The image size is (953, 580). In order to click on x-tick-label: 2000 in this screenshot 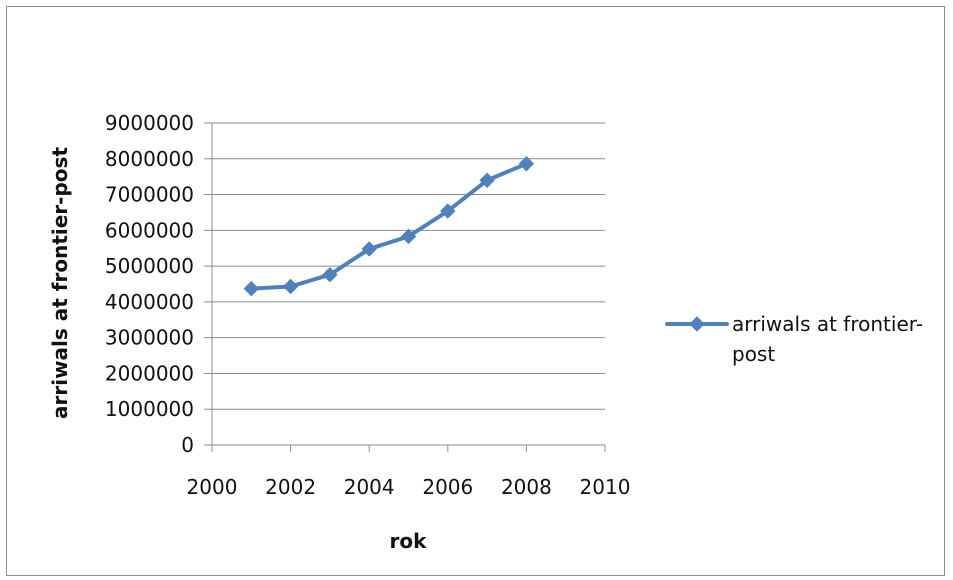, I will do `click(212, 487)`.